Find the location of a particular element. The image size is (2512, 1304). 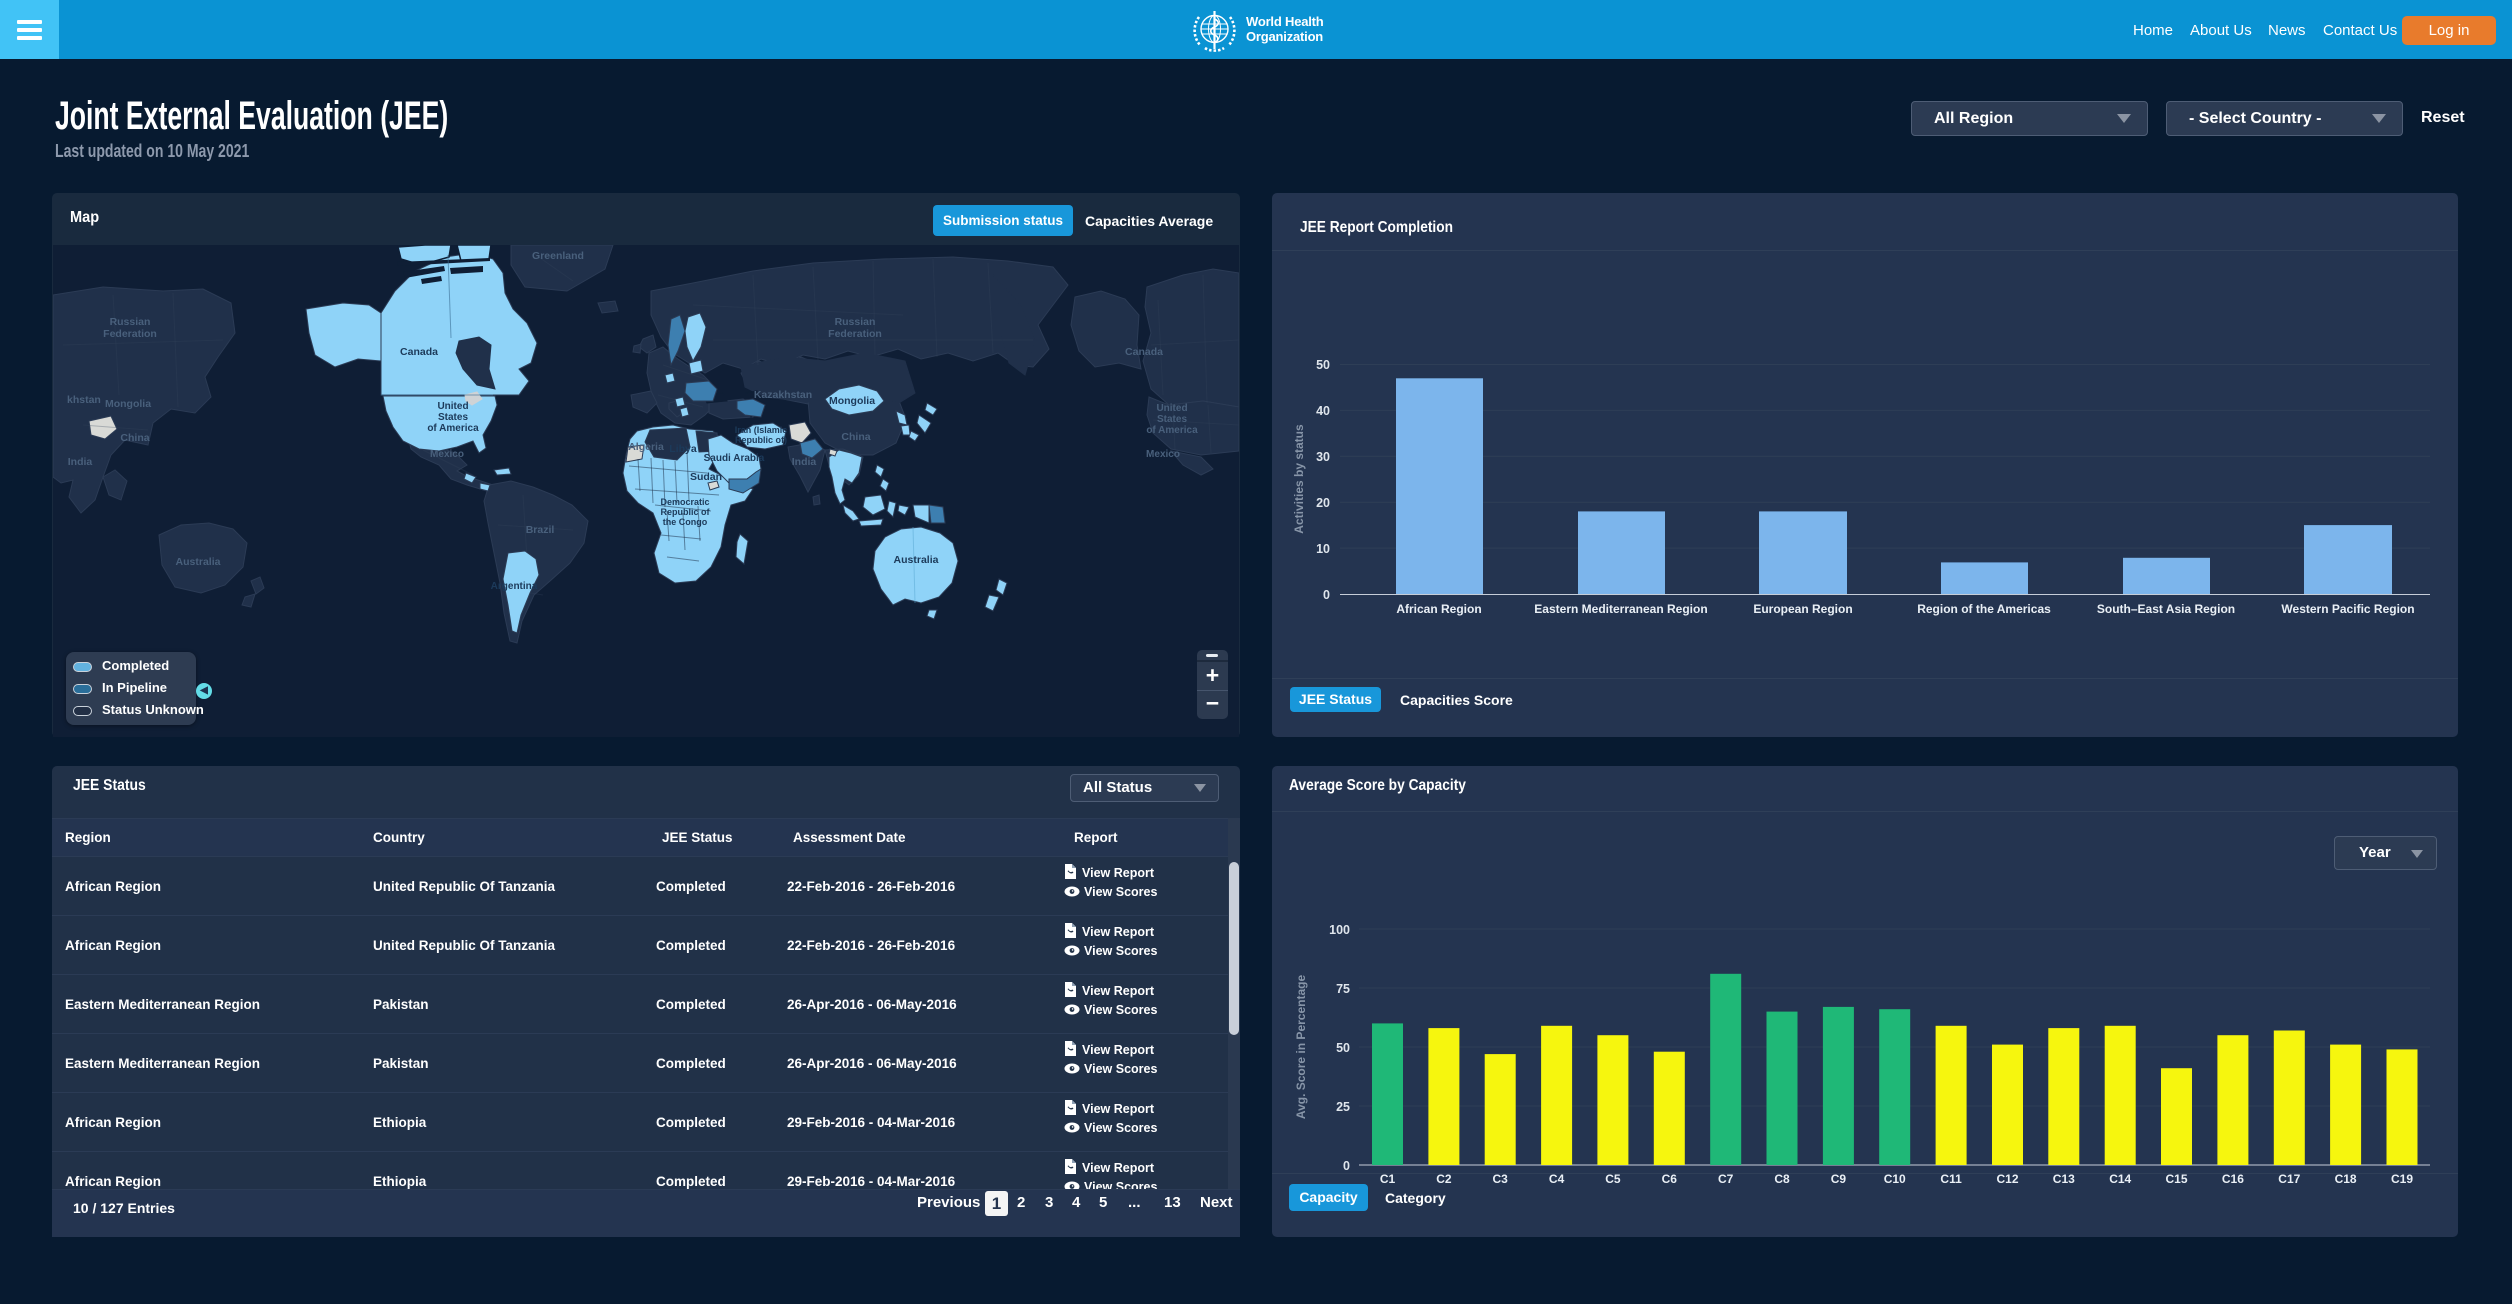

svg-text: Algeria is located at coordinates (646, 447).